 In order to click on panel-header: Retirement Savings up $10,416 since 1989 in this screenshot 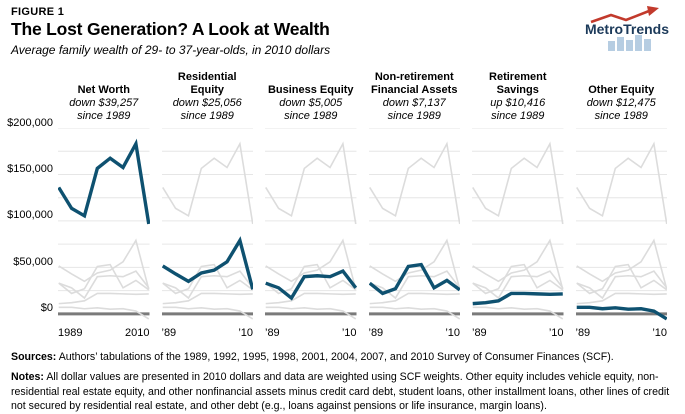, I will do `click(518, 94)`.